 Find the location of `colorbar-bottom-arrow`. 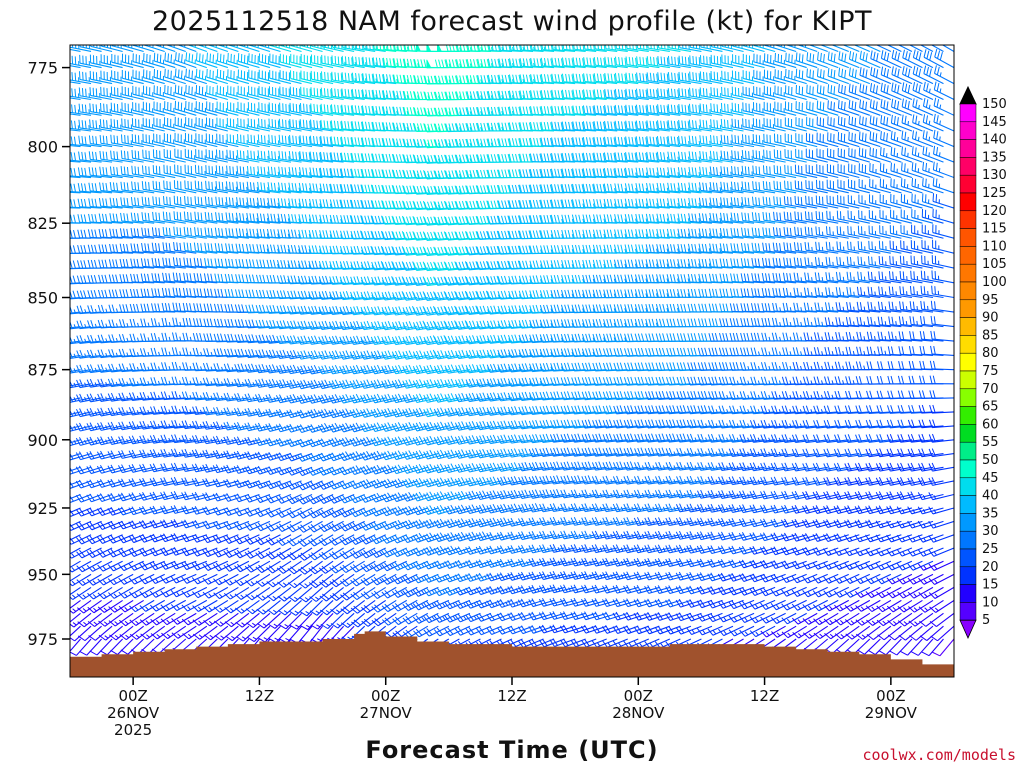

colorbar-bottom-arrow is located at coordinates (968, 629).